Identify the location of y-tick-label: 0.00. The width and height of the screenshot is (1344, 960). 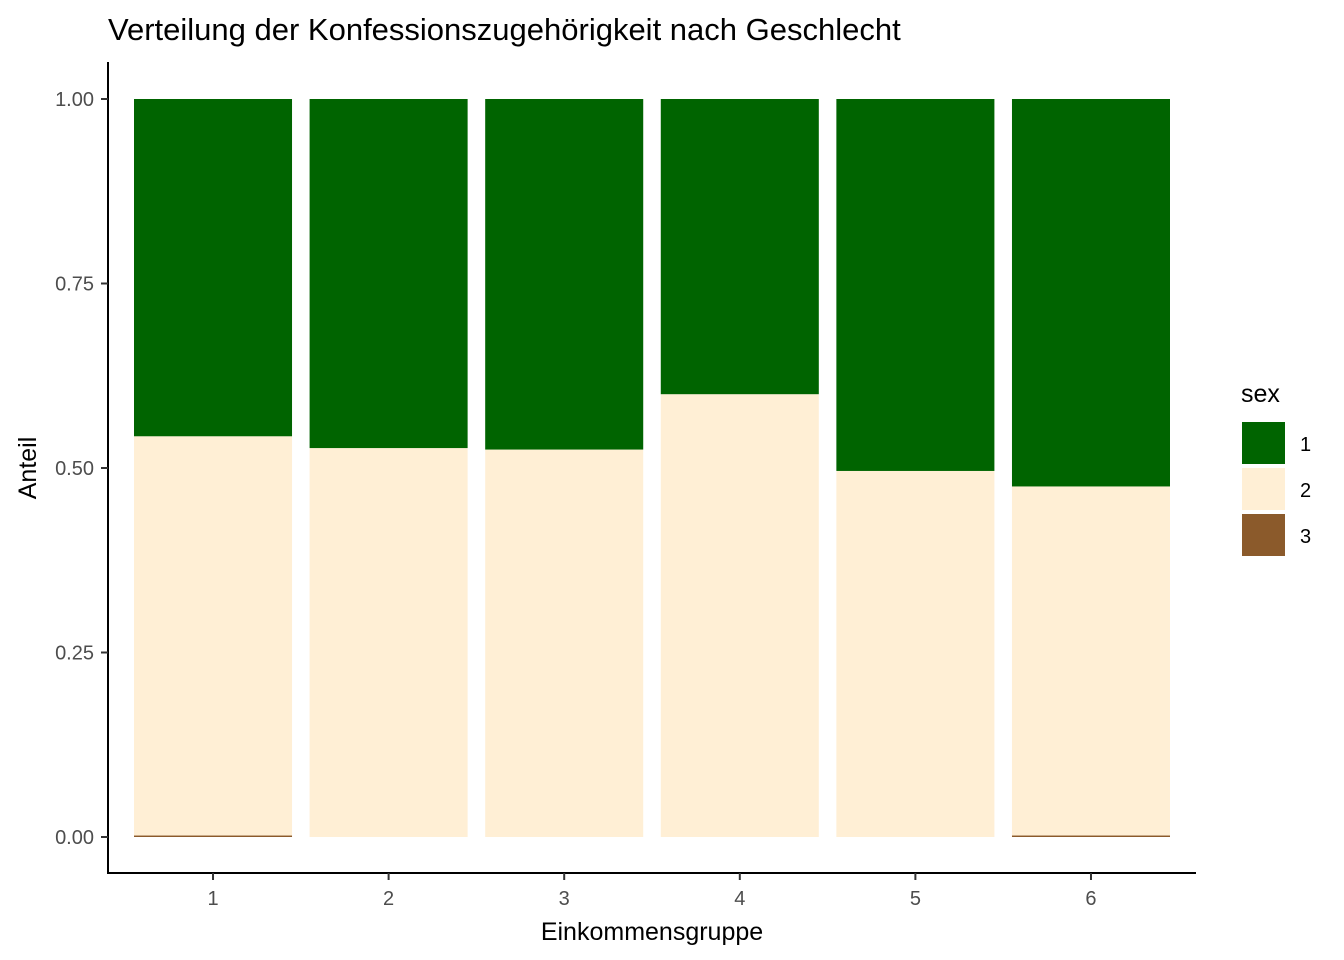
(74, 838).